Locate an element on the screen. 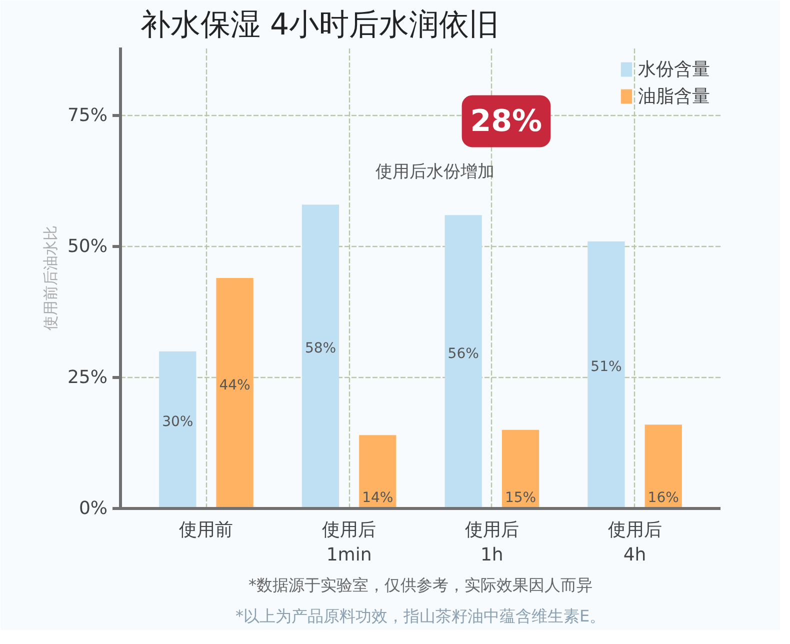  chart-title: 补水保湿 4小时后水润依旧 is located at coordinates (320, 25).